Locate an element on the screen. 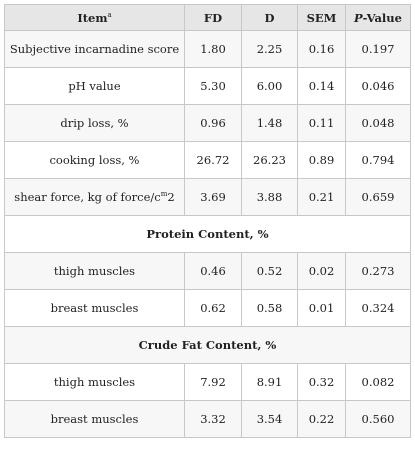 The width and height of the screenshot is (415, 458). section-title-fat: Crude Fat Content, % is located at coordinates (207, 345).